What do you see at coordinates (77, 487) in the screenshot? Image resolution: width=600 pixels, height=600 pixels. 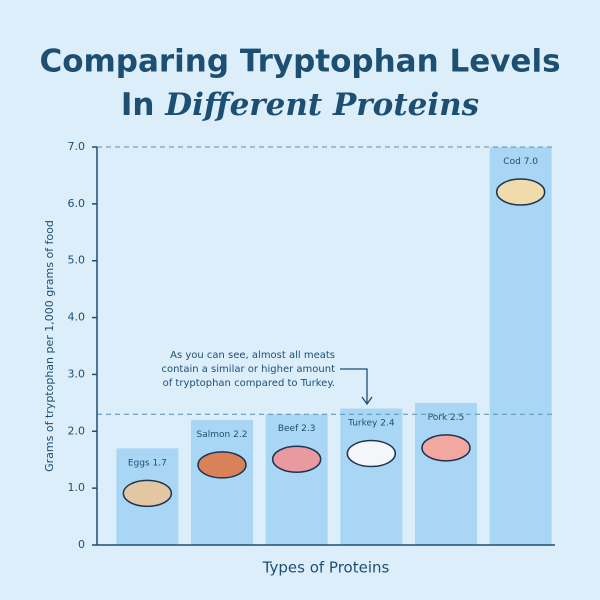 I see `y-tick-label: 1.0` at bounding box center [77, 487].